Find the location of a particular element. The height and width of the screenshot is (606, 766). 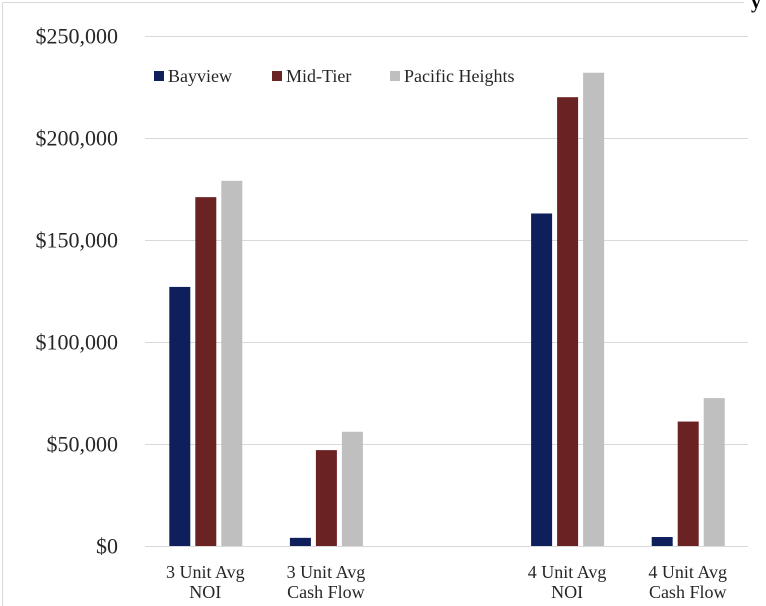

y-tick-label: $0 is located at coordinates (107, 546).